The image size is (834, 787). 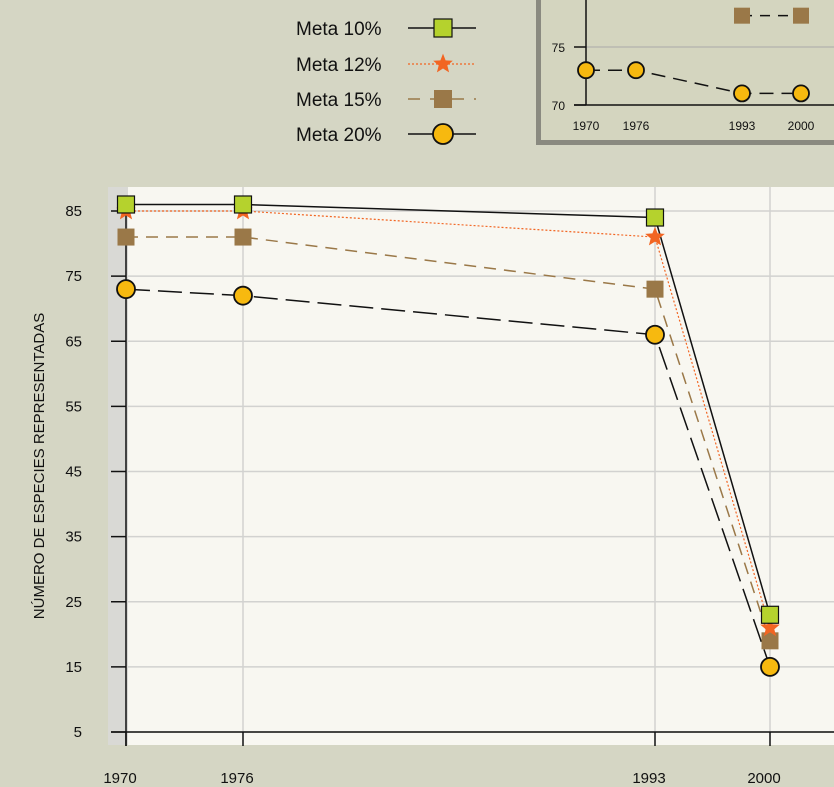 I want to click on inset-x-tick-label: 1993, so click(x=742, y=126).